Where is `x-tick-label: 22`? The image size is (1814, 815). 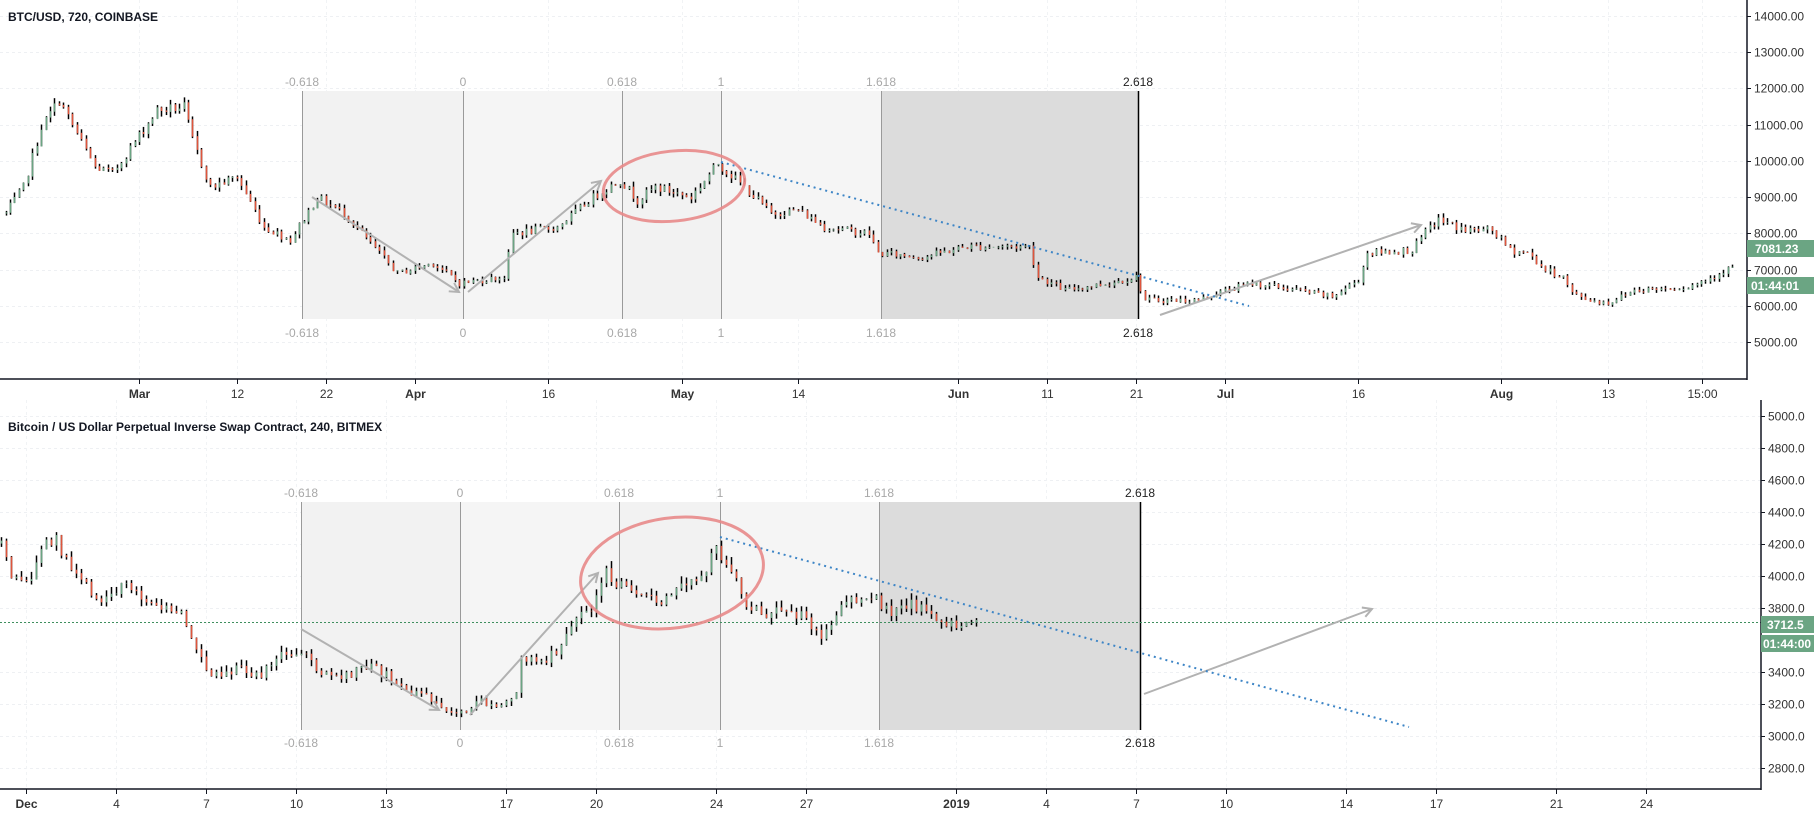
x-tick-label: 22 is located at coordinates (327, 394).